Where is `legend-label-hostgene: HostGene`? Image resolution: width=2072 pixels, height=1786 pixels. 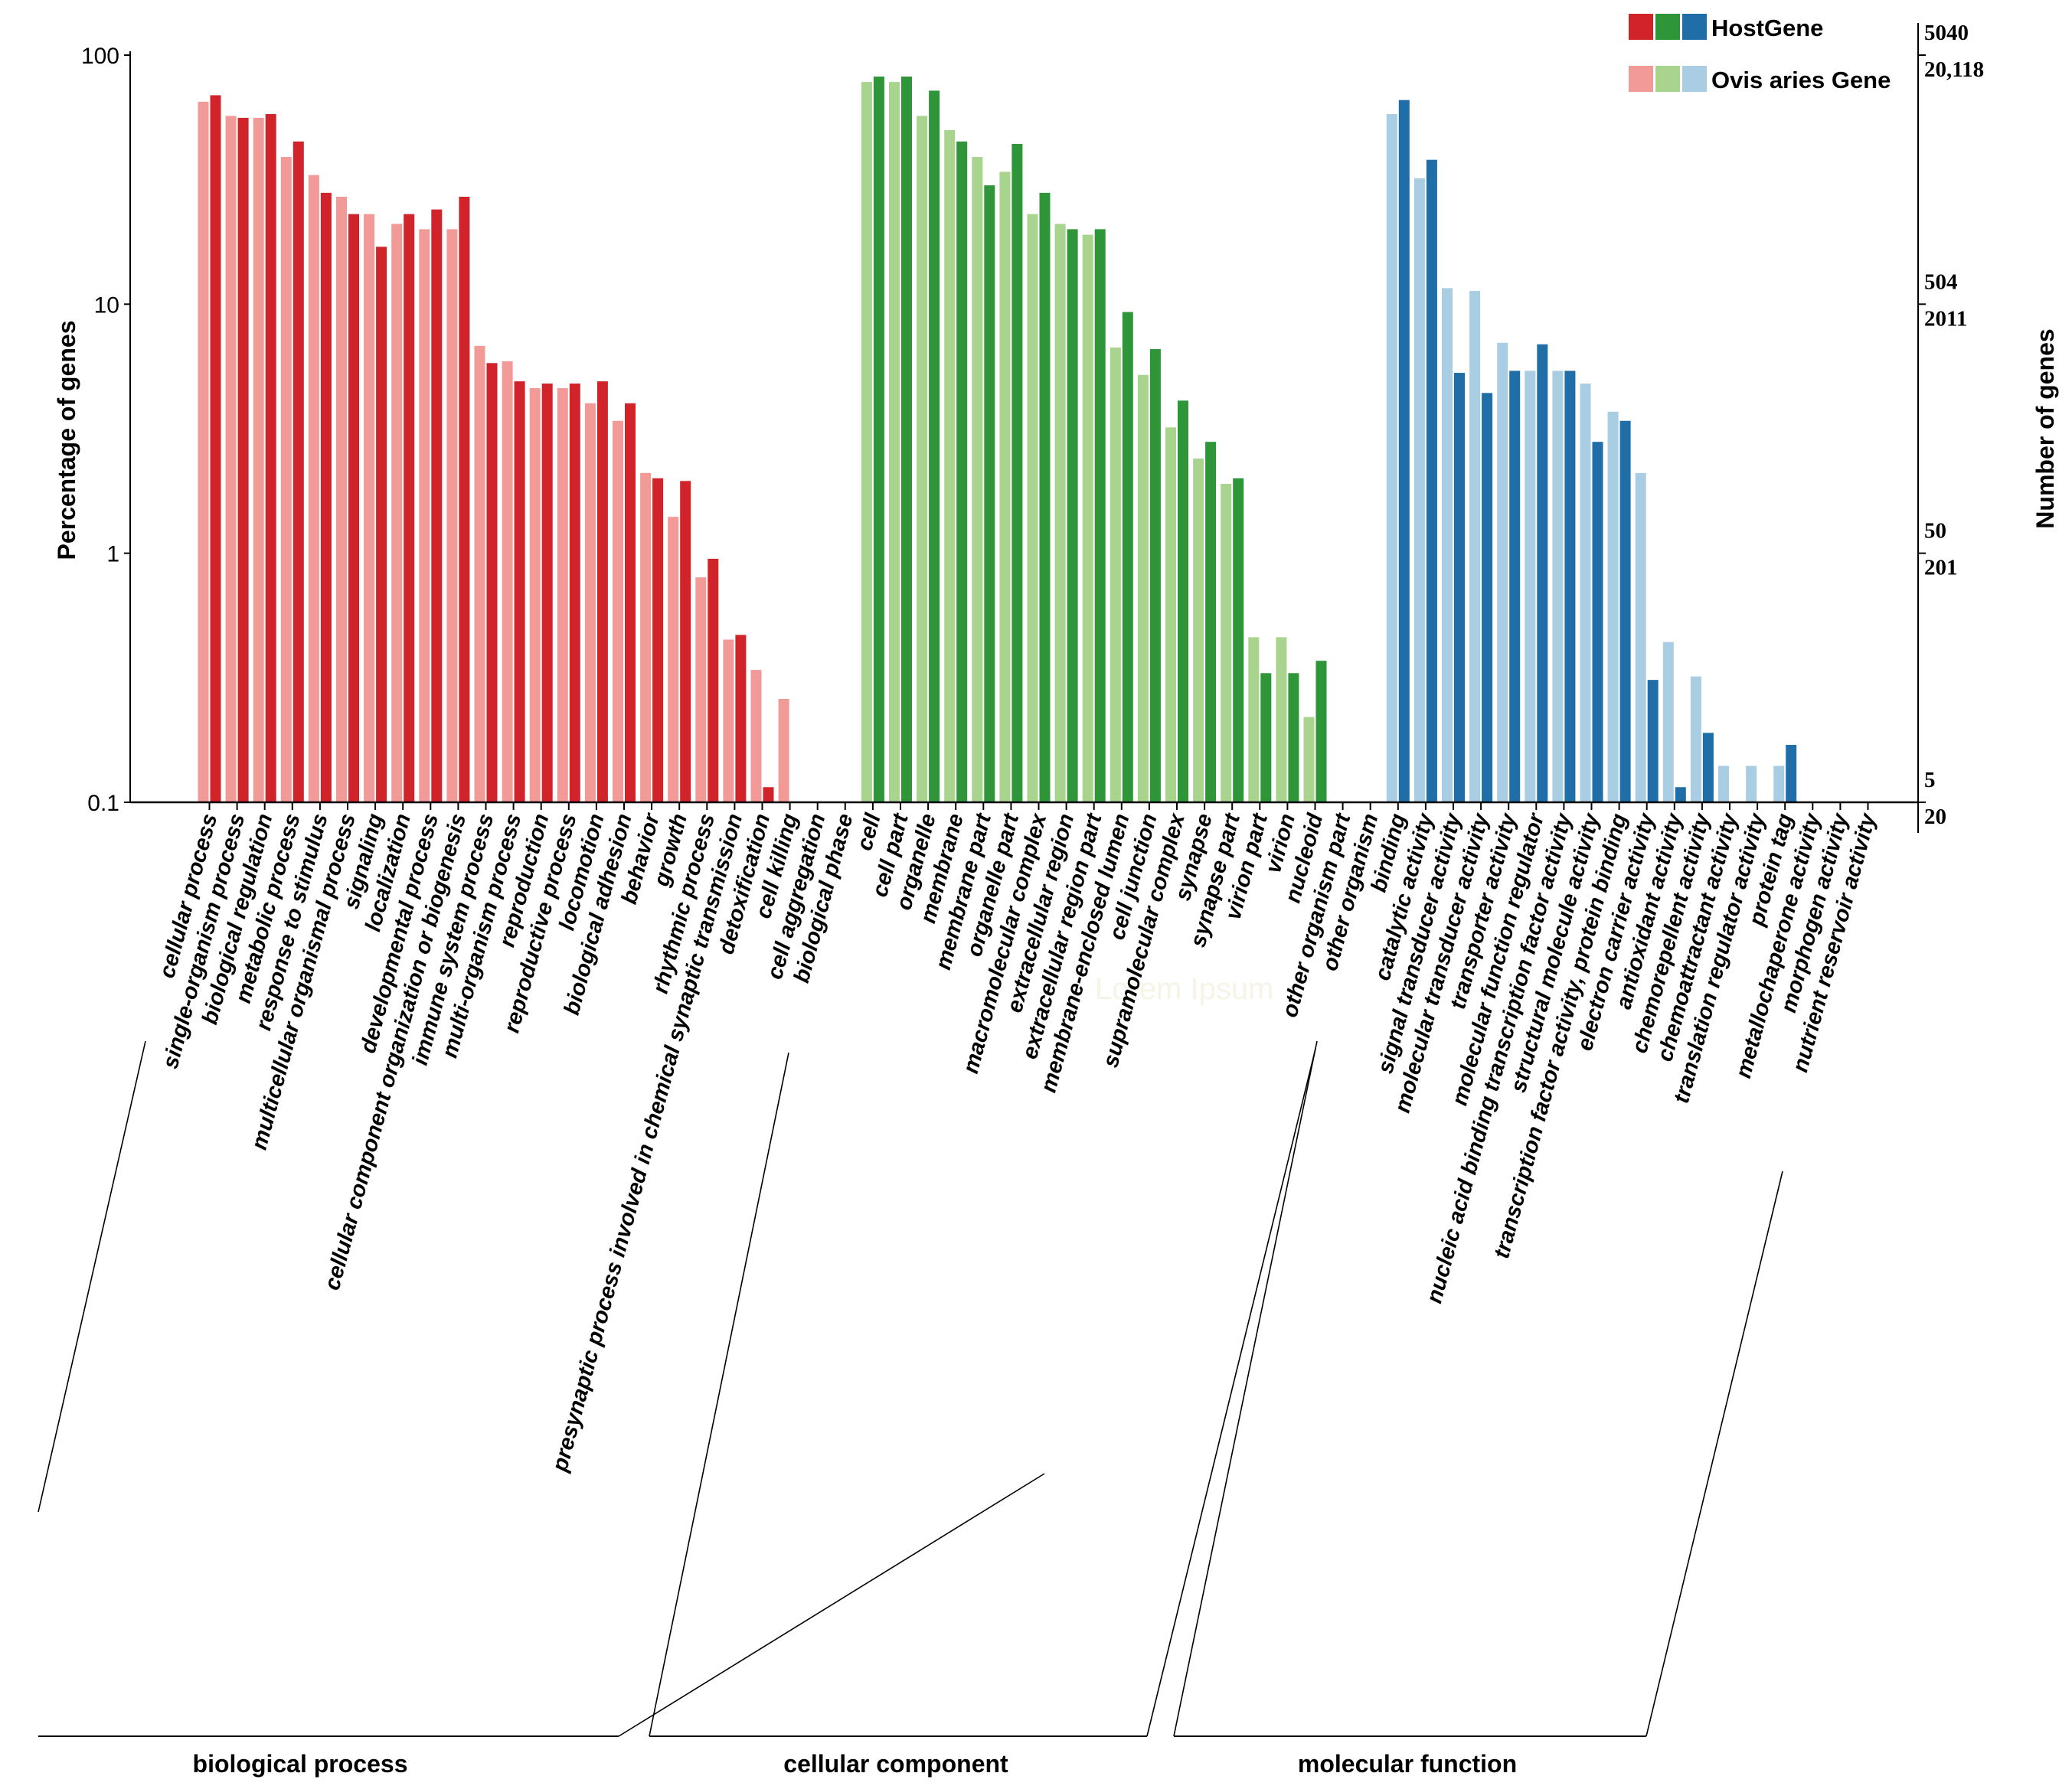 legend-label-hostgene: HostGene is located at coordinates (1767, 28).